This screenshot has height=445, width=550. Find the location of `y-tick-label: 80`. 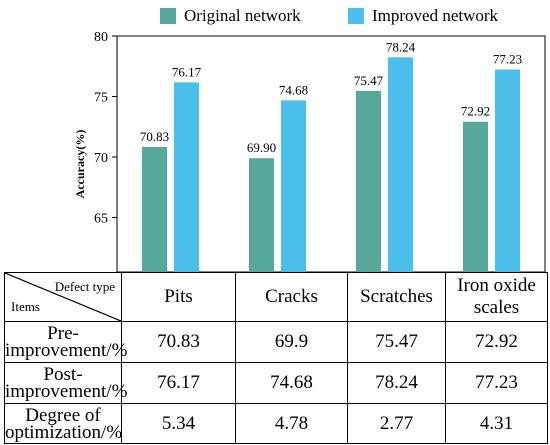

y-tick-label: 80 is located at coordinates (101, 37).